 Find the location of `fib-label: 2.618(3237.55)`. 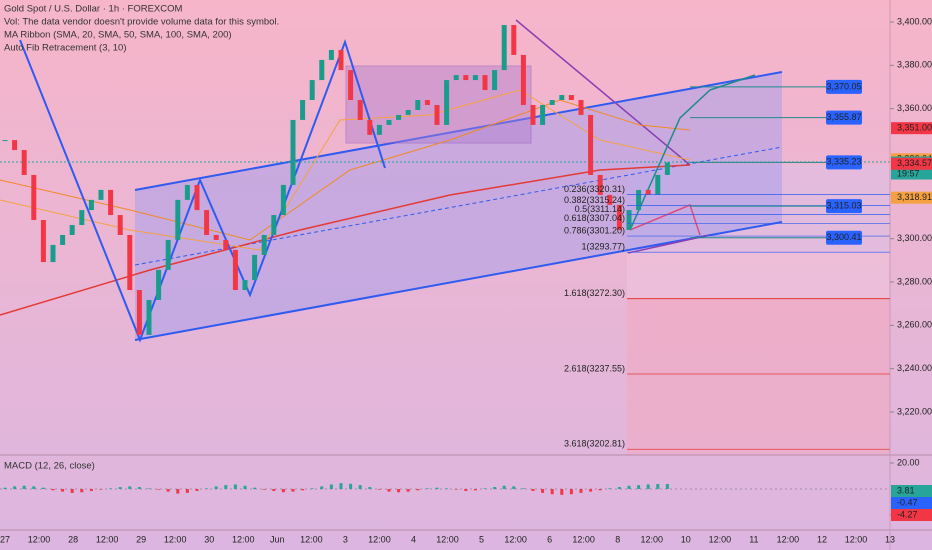

fib-label: 2.618(3237.55) is located at coordinates (594, 368).